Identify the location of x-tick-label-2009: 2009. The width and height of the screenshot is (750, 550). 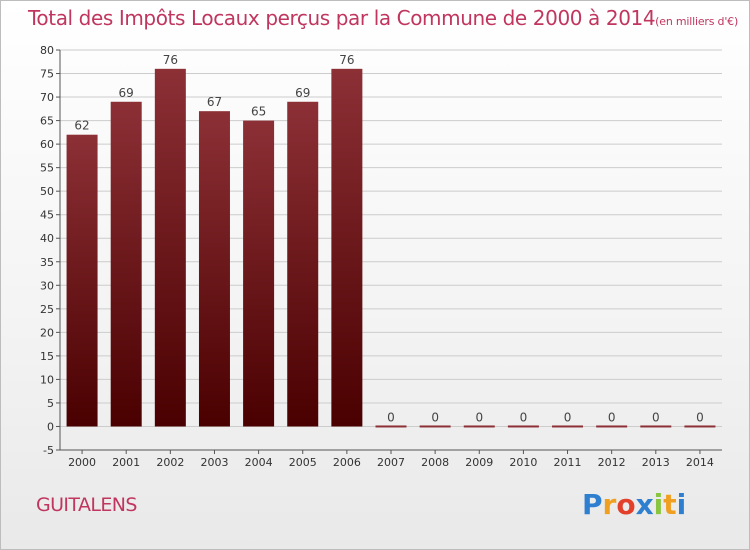
(479, 462).